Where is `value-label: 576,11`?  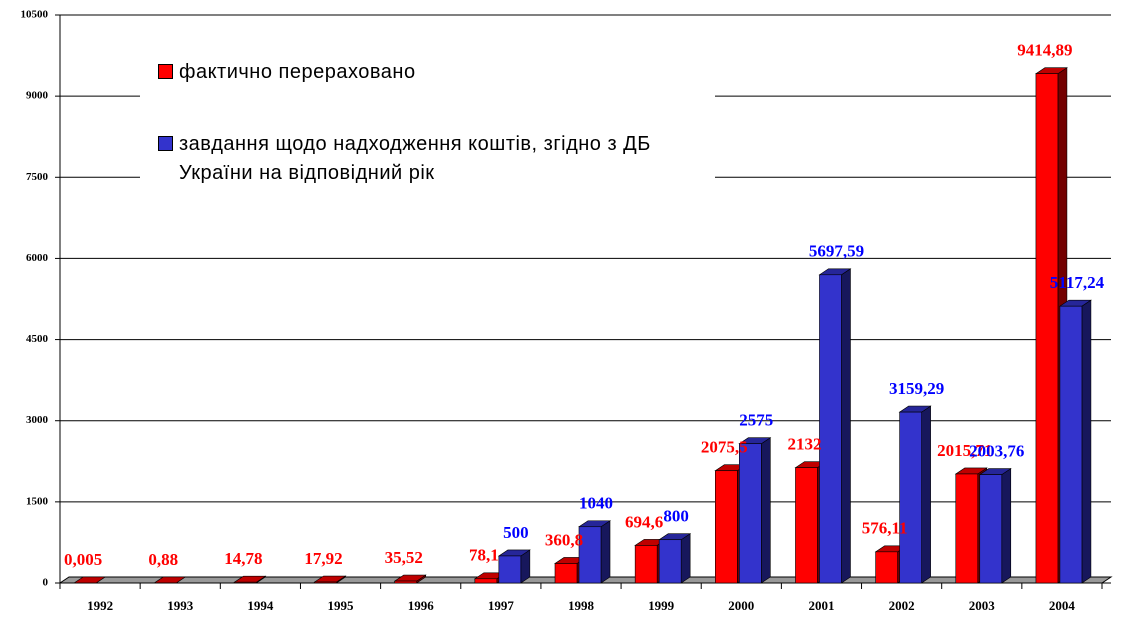 value-label: 576,11 is located at coordinates (885, 528).